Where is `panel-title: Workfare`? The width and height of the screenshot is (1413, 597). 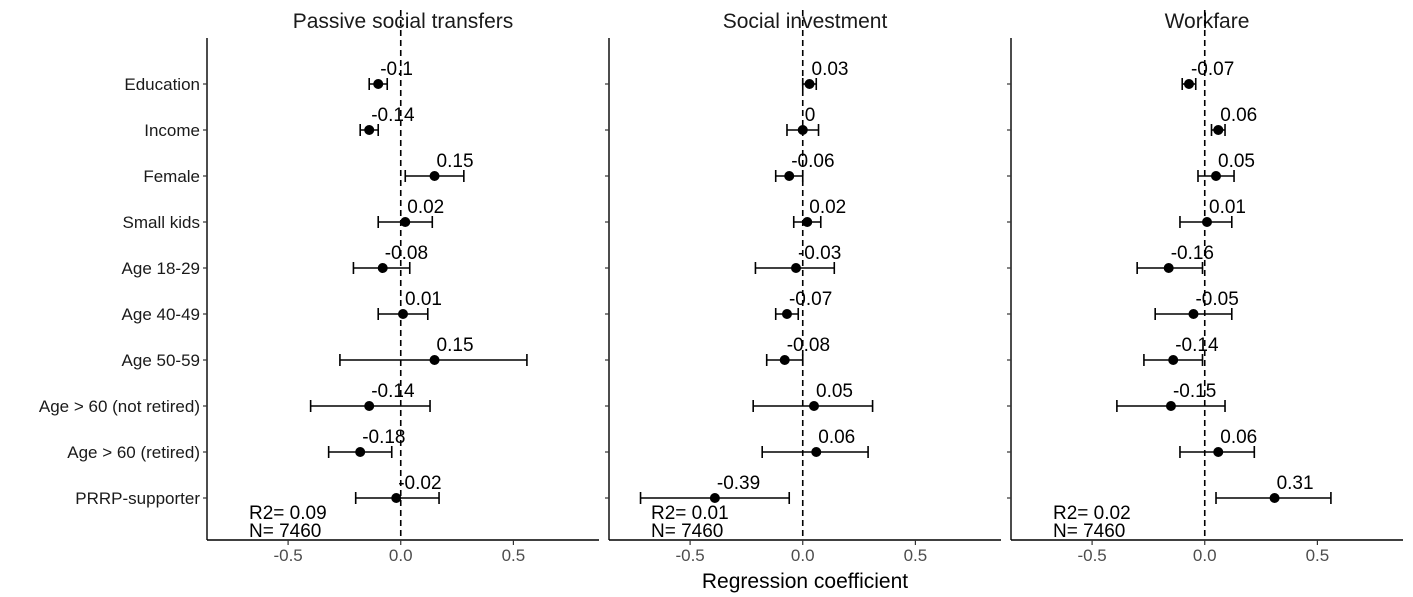 panel-title: Workfare is located at coordinates (1207, 21).